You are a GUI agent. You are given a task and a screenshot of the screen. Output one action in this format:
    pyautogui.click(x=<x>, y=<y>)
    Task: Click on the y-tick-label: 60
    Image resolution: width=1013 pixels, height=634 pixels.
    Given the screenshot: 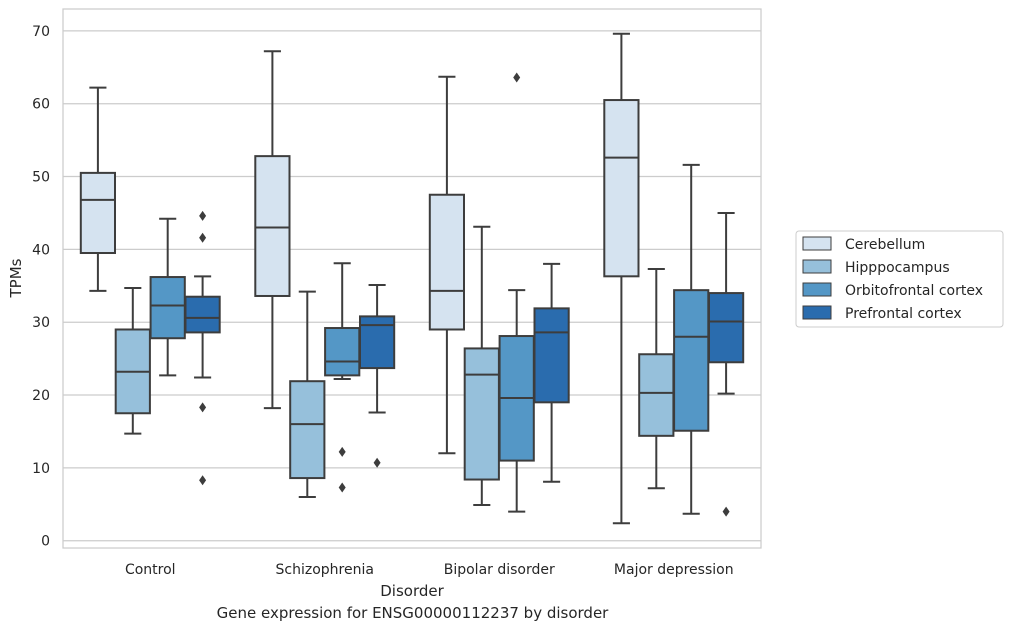 What is the action you would take?
    pyautogui.click(x=41, y=105)
    